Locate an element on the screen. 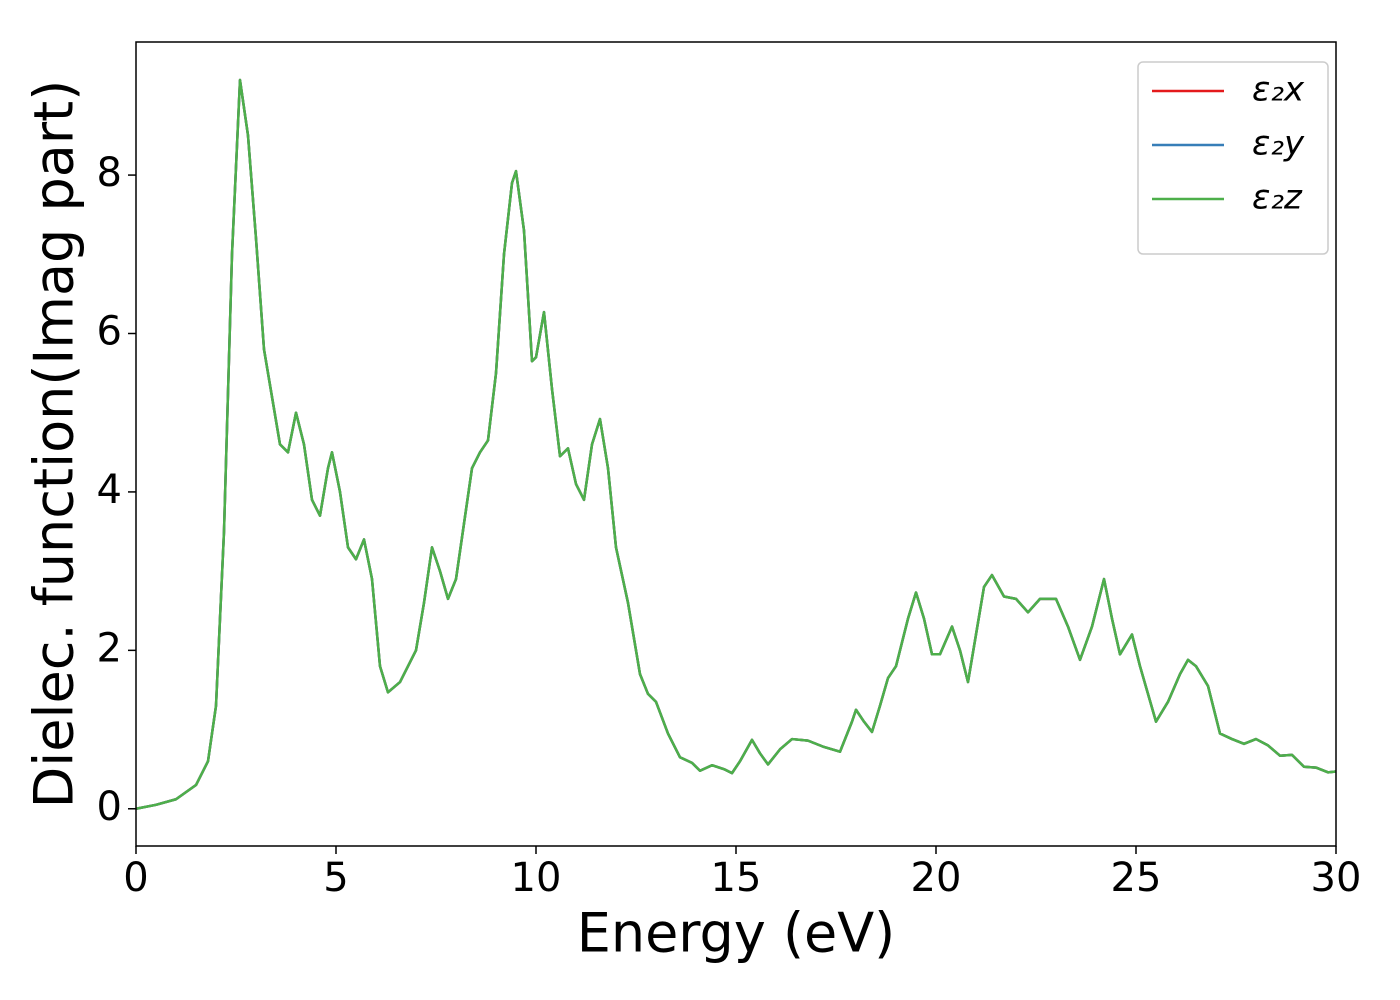 The width and height of the screenshot is (1400, 1000). legend-label: ε₂x is located at coordinates (1278, 90).